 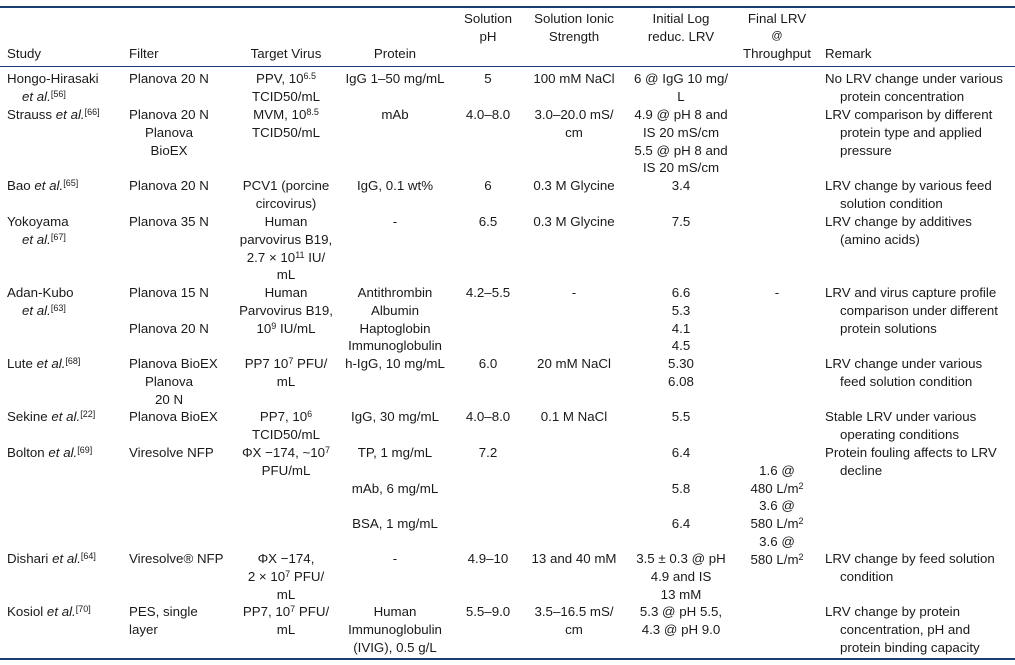 What do you see at coordinates (911, 132) in the screenshot?
I see `remark-cell-line: protein type and applied` at bounding box center [911, 132].